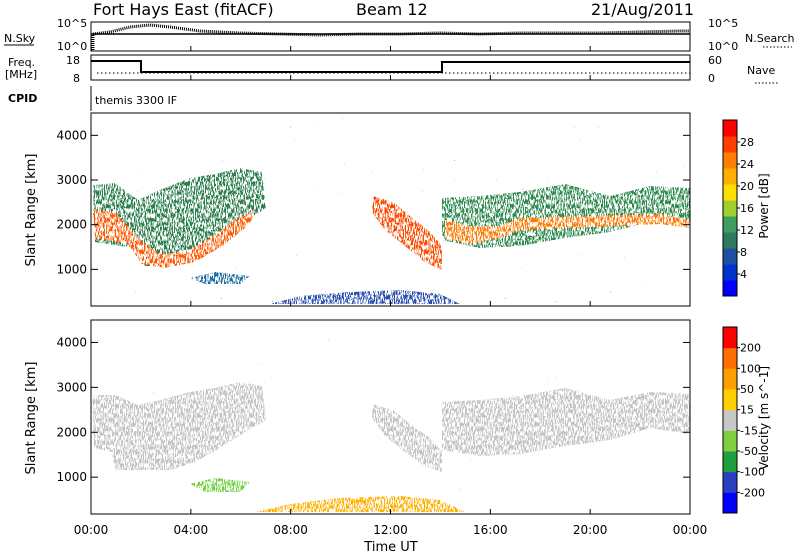 Image resolution: width=800 pixels, height=554 pixels. Describe the element at coordinates (407, 233) in the screenshot. I see `power-echo-afternoon` at that location.